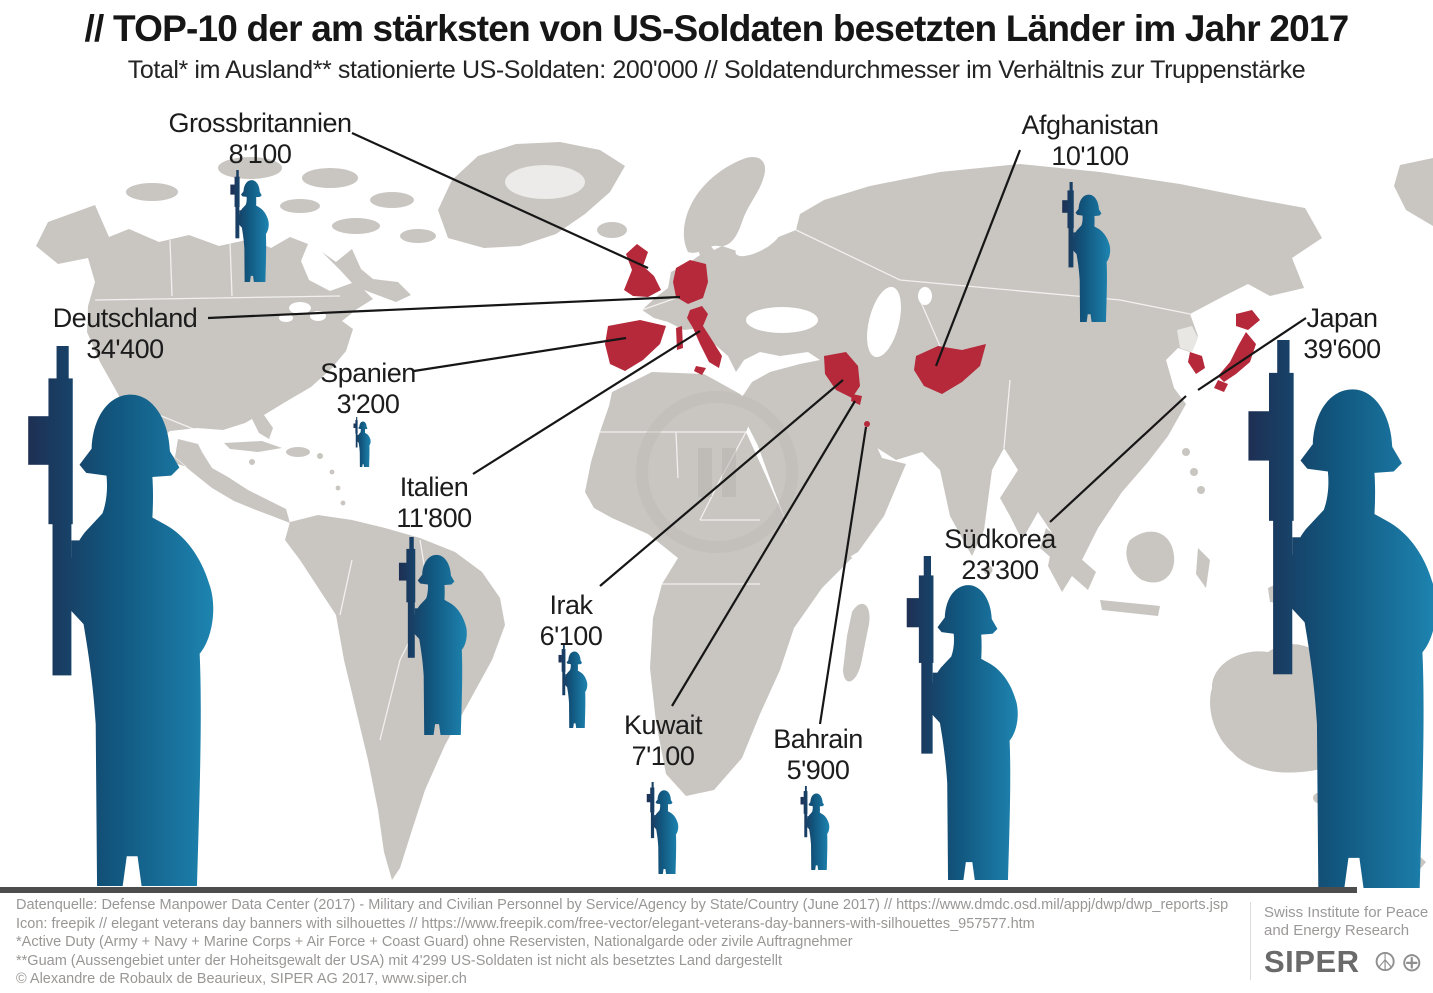 The image size is (1433, 993). I want to click on soldier-icon-japan, so click(1340, 614).